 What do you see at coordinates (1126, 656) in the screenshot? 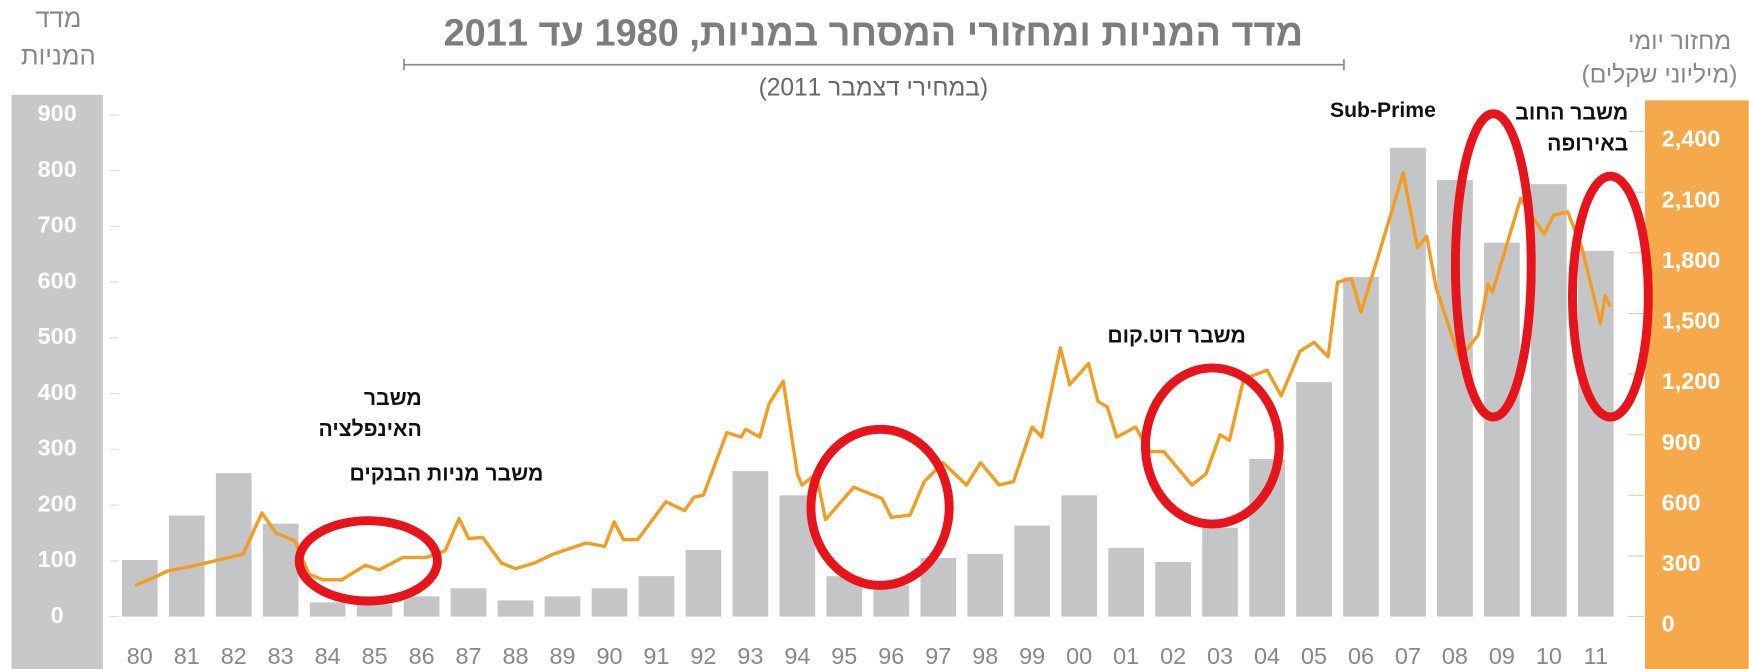
I see `x-tick-label: 01` at bounding box center [1126, 656].